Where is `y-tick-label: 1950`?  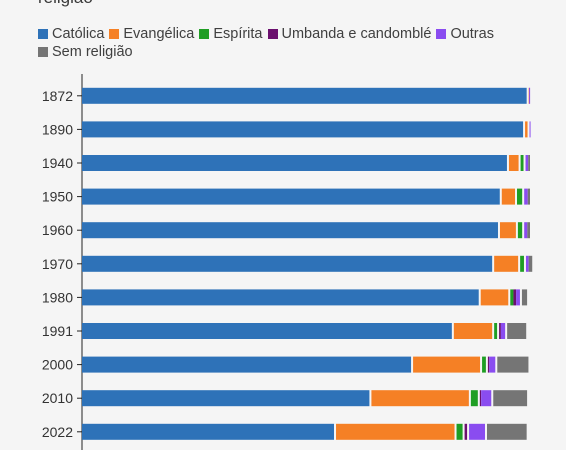 y-tick-label: 1950 is located at coordinates (57, 197).